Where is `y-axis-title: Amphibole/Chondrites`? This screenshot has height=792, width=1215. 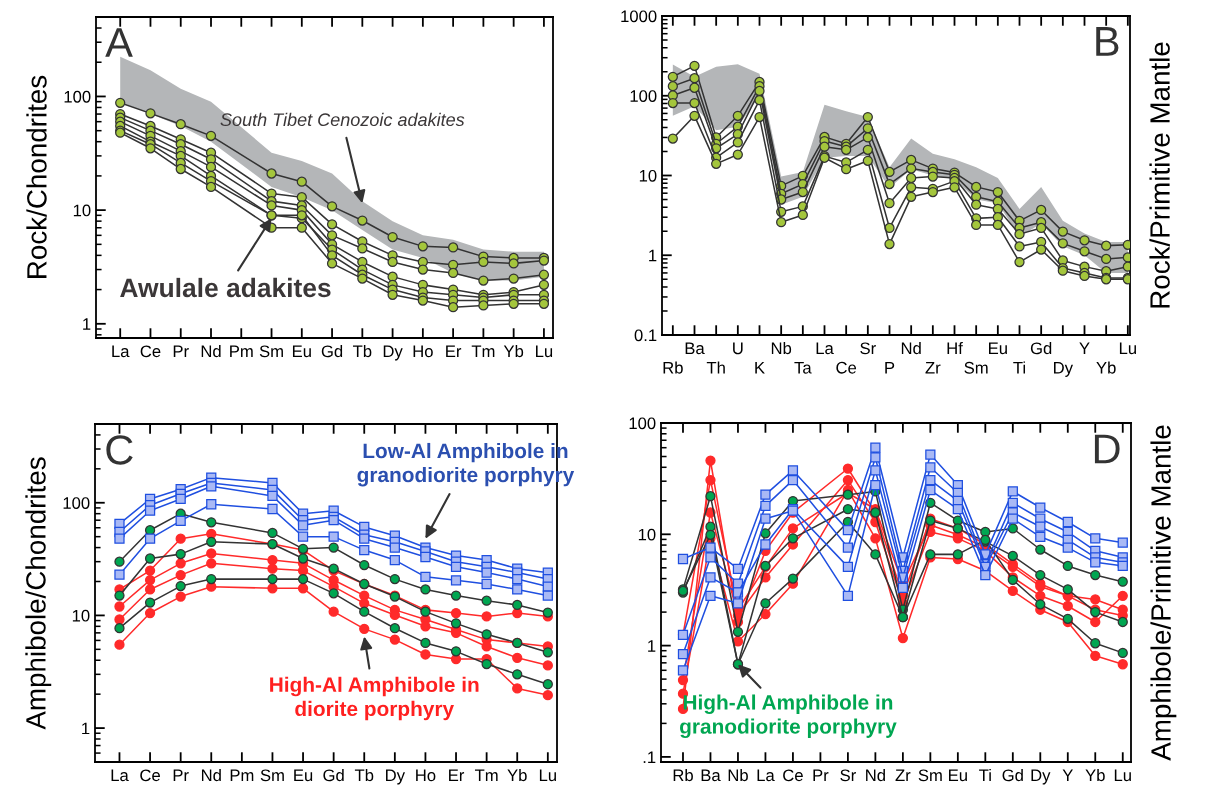 y-axis-title: Amphibole/Chondrites is located at coordinates (38, 593).